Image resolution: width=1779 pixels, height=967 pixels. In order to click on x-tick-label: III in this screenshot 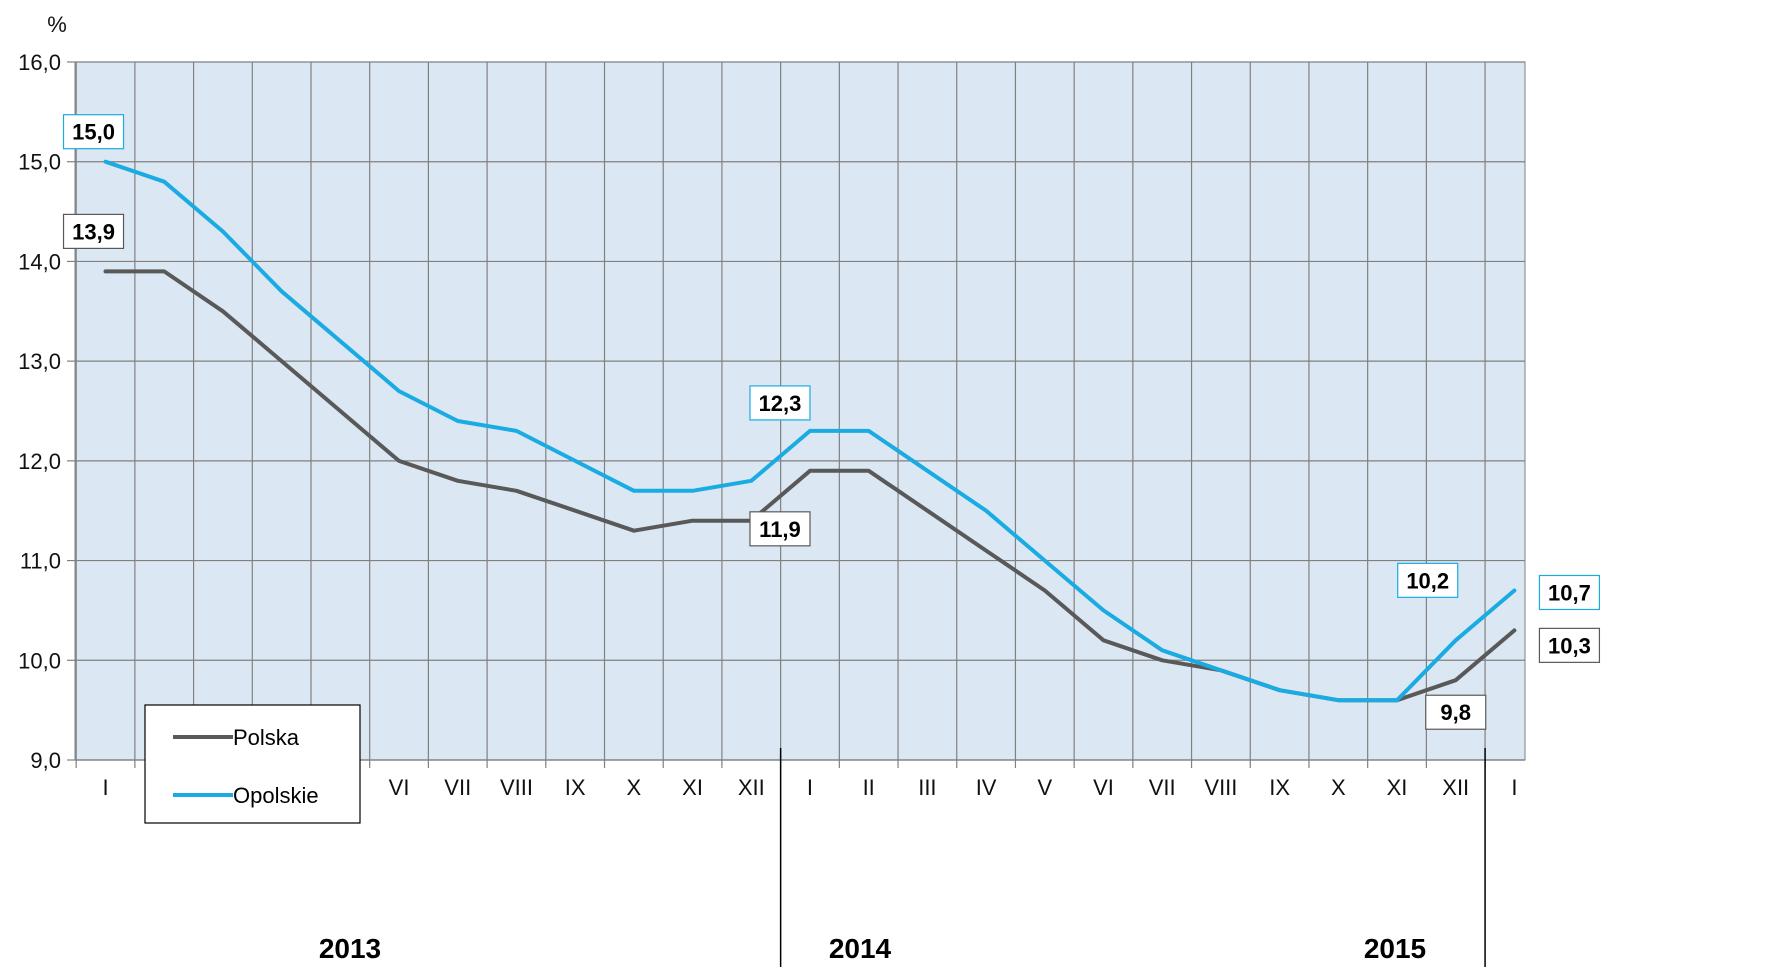, I will do `click(927, 787)`.